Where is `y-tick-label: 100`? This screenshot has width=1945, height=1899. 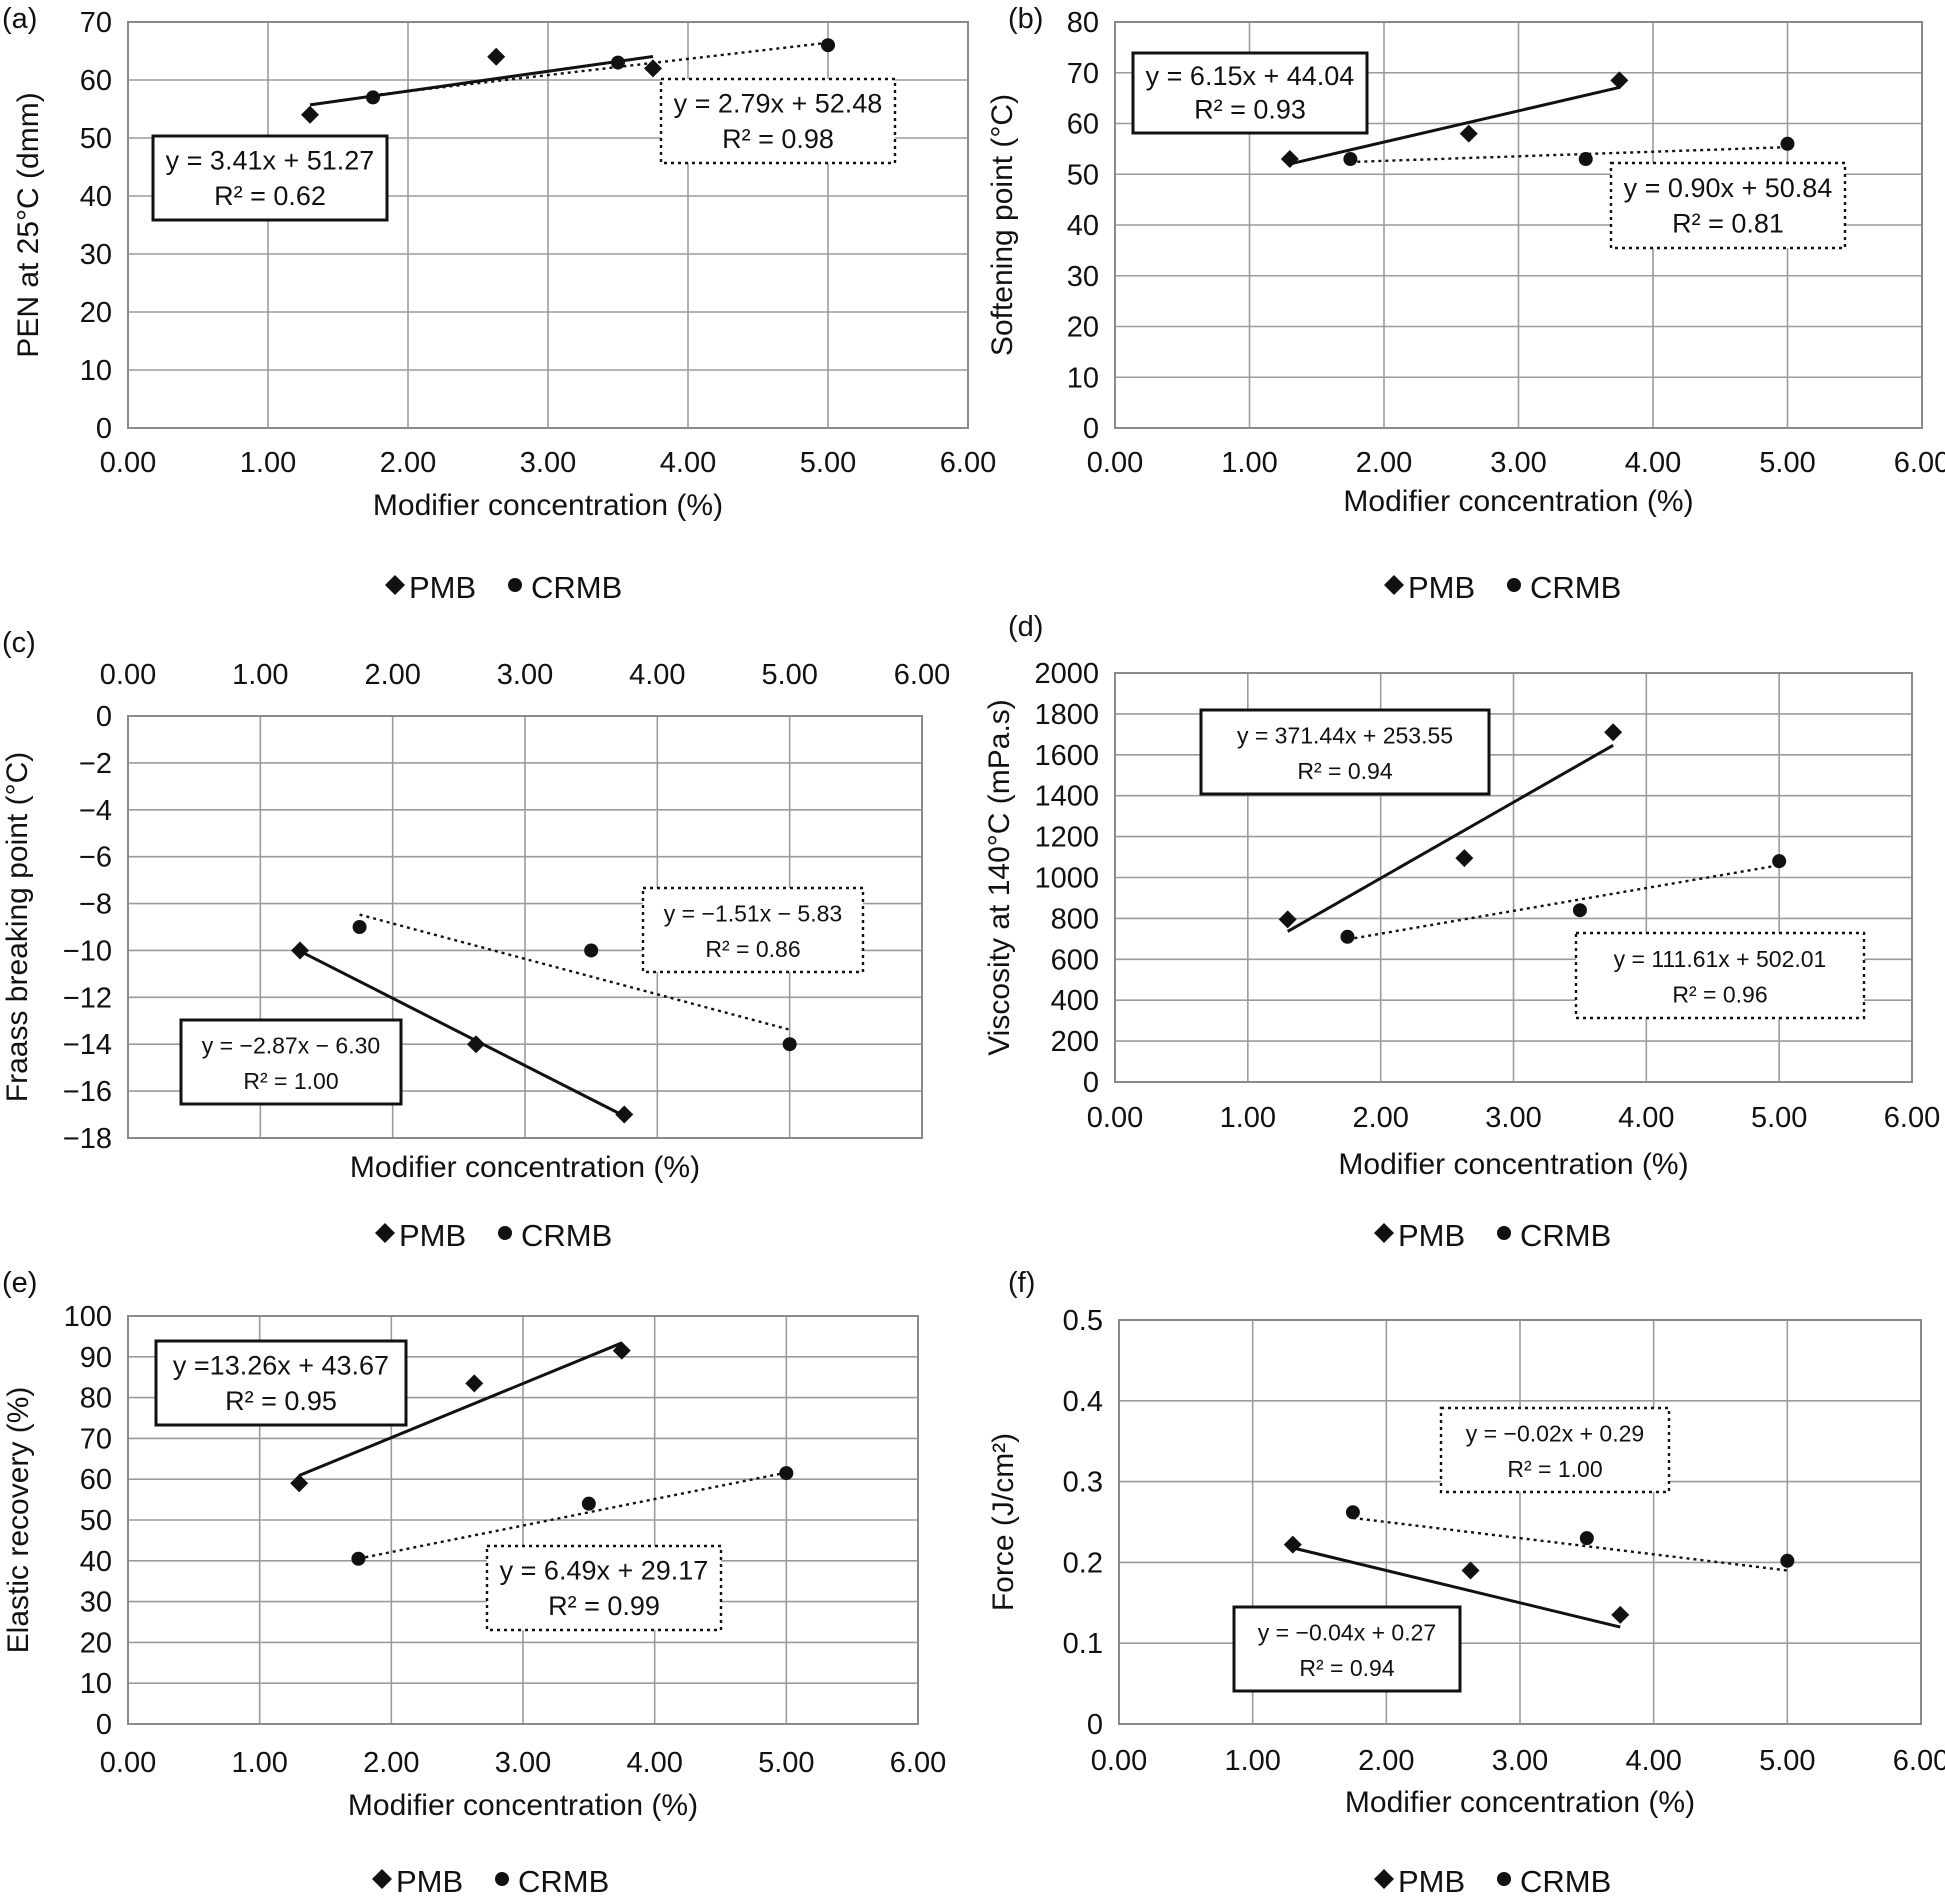
y-tick-label: 100 is located at coordinates (88, 1317).